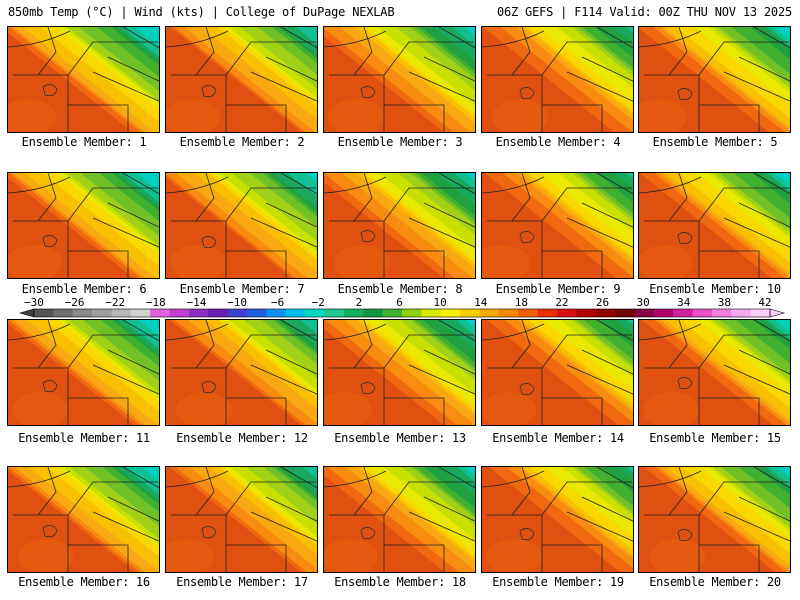  Describe the element at coordinates (764, 302) in the screenshot. I see `colorbar-tick-label: 42` at that location.